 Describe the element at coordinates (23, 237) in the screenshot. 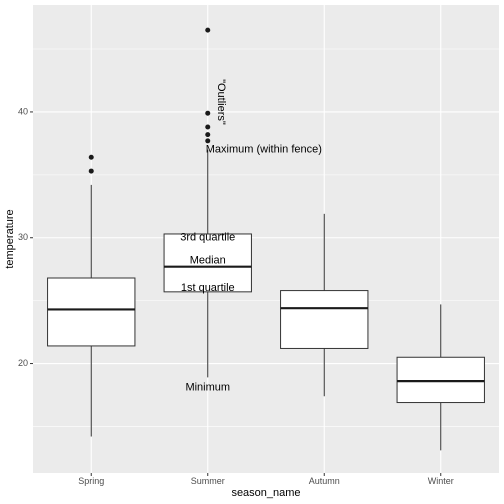

I see `y-tick-label: 30` at that location.